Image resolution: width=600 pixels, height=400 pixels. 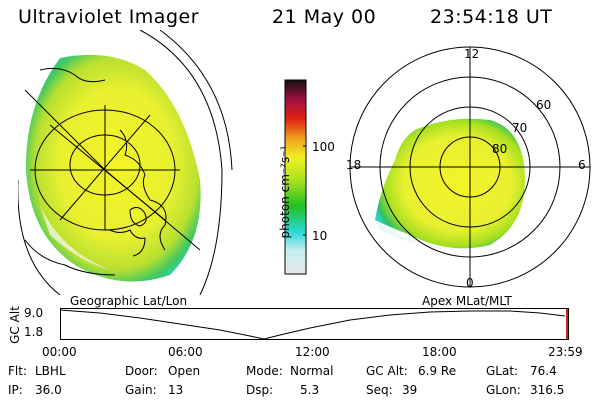 What do you see at coordinates (544, 105) in the screenshot?
I see `mlat-label-60: 60` at bounding box center [544, 105].